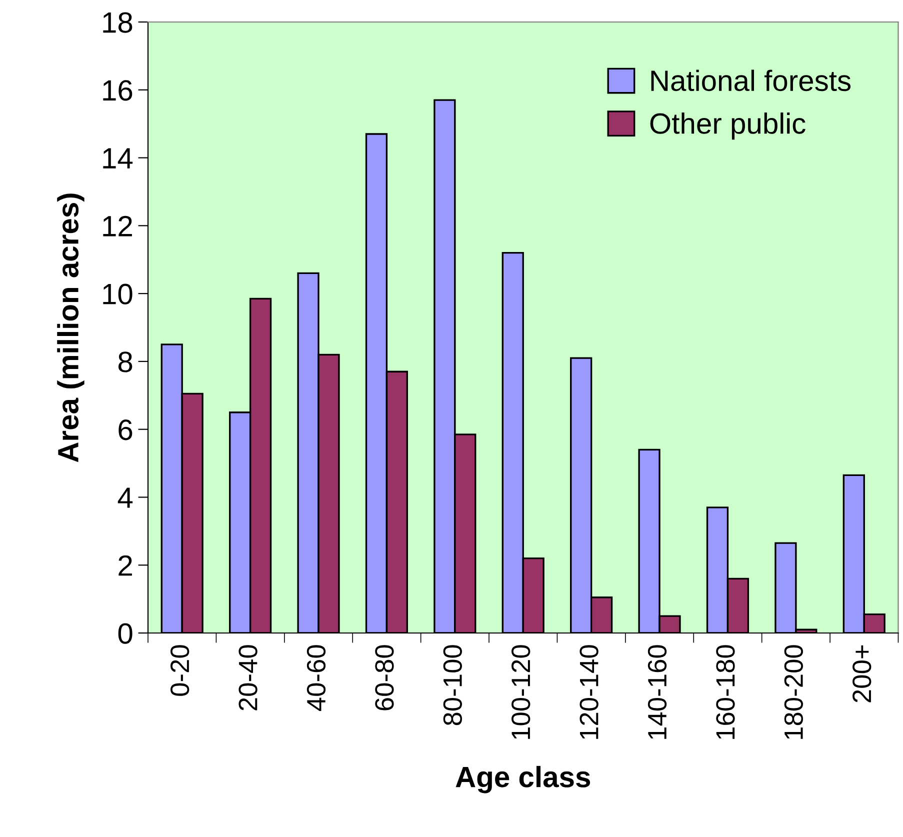  I want to click on y-tick-label: 4, so click(125, 498).